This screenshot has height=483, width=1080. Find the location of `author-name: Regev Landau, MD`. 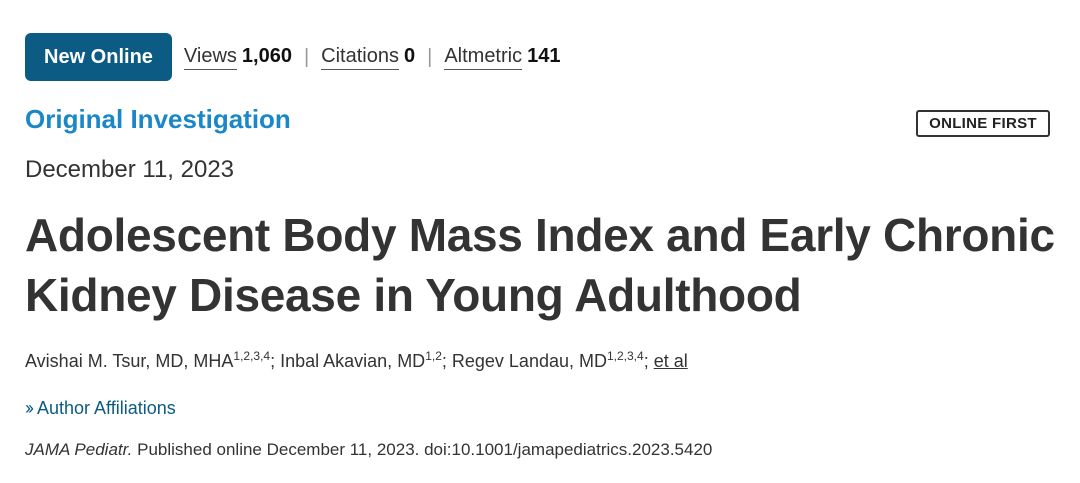

author-name: Regev Landau, MD is located at coordinates (529, 361).